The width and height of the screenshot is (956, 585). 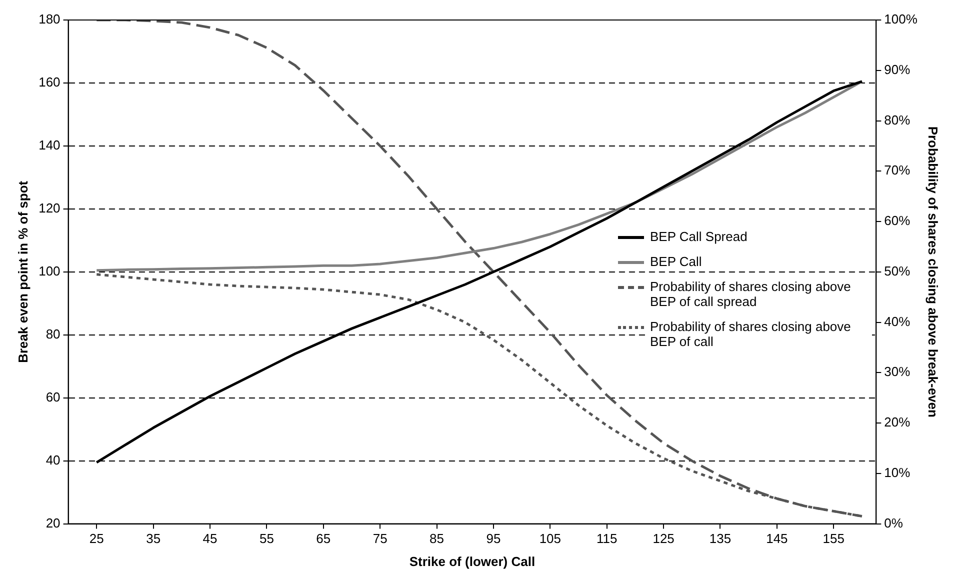 I want to click on y2-tick-label: 70%, so click(x=897, y=170).